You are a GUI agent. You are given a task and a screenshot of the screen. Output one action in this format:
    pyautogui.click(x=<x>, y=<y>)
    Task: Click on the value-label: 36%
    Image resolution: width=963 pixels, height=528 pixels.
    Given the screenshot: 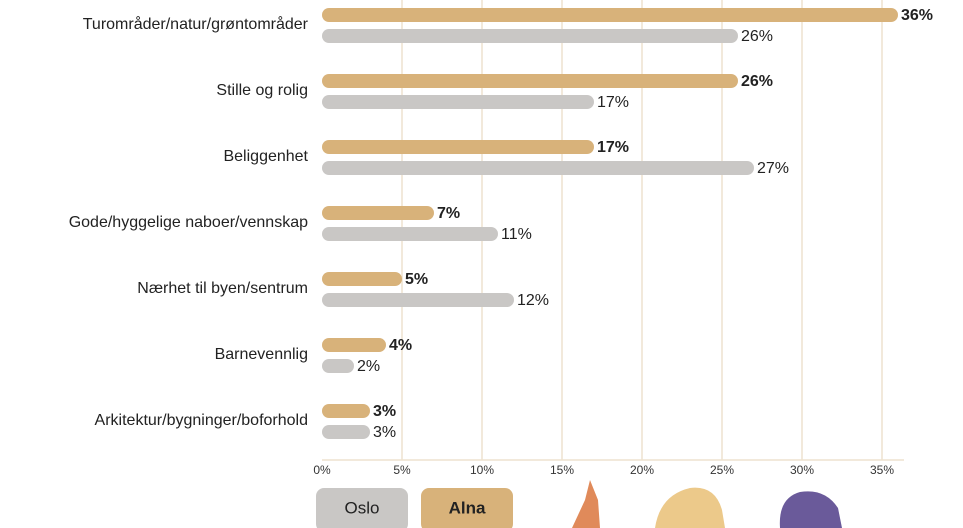 What is the action you would take?
    pyautogui.click(x=917, y=15)
    